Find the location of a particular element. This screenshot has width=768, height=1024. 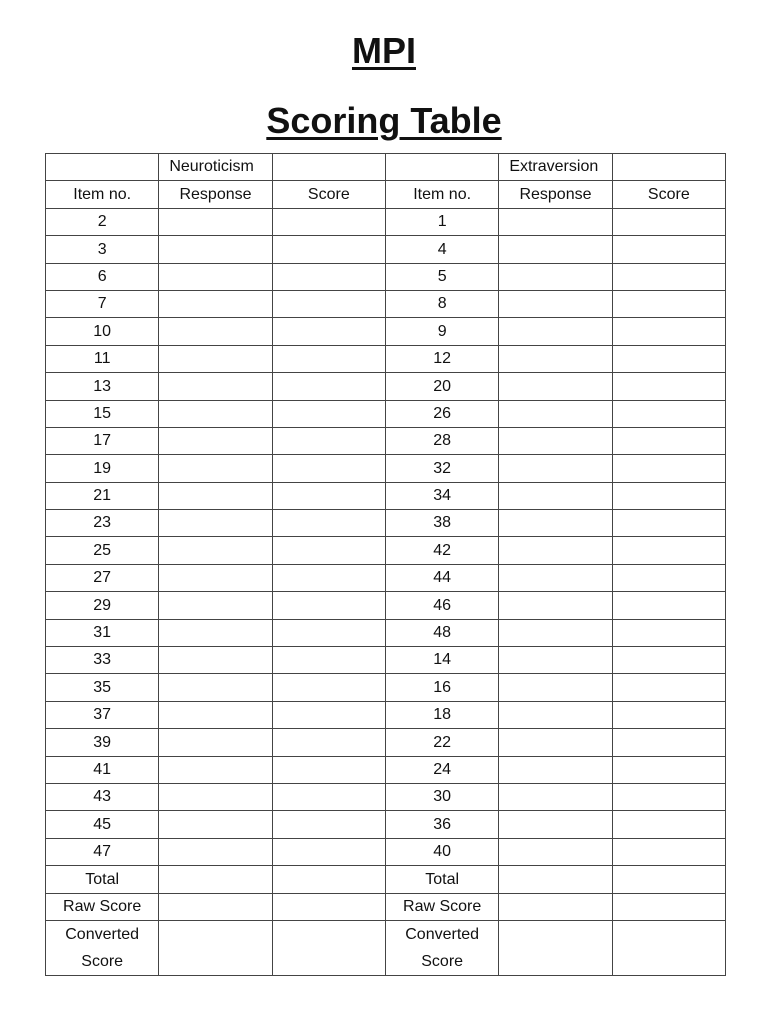

cell: 7 is located at coordinates (102, 304).